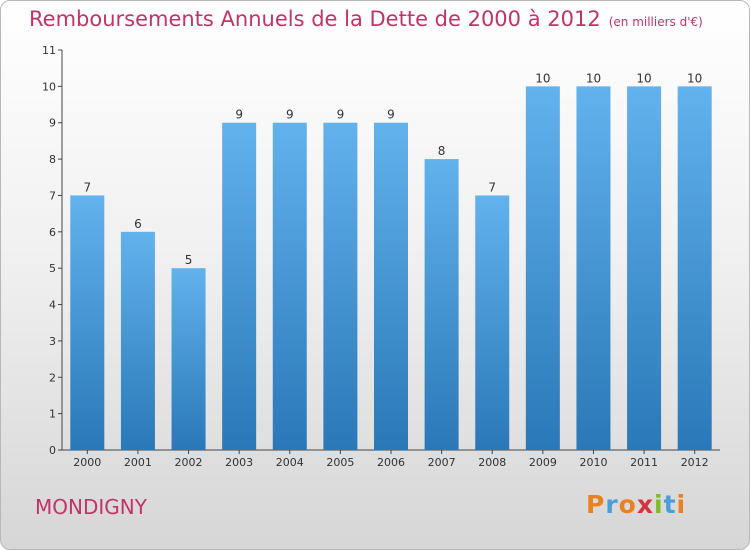 The width and height of the screenshot is (750, 550). I want to click on y-tick-label: 8, so click(52, 159).